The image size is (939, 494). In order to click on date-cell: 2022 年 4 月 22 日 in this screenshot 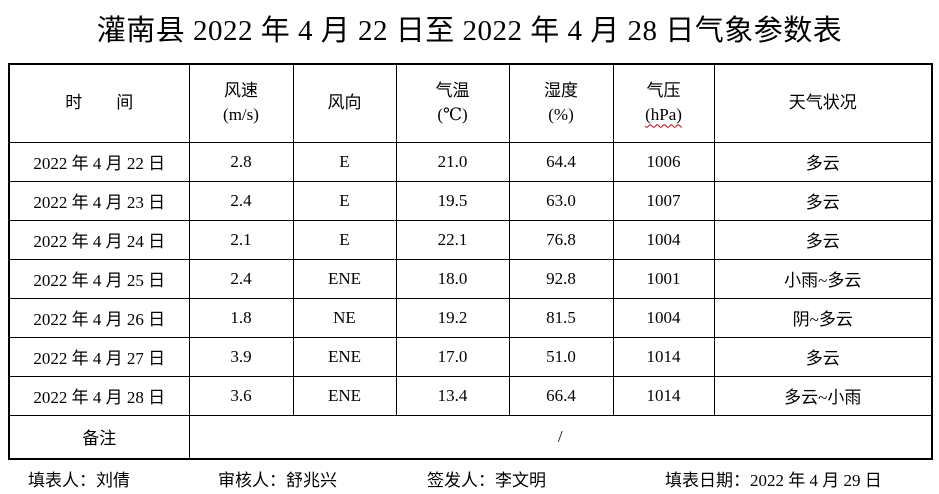, I will do `click(99, 161)`.